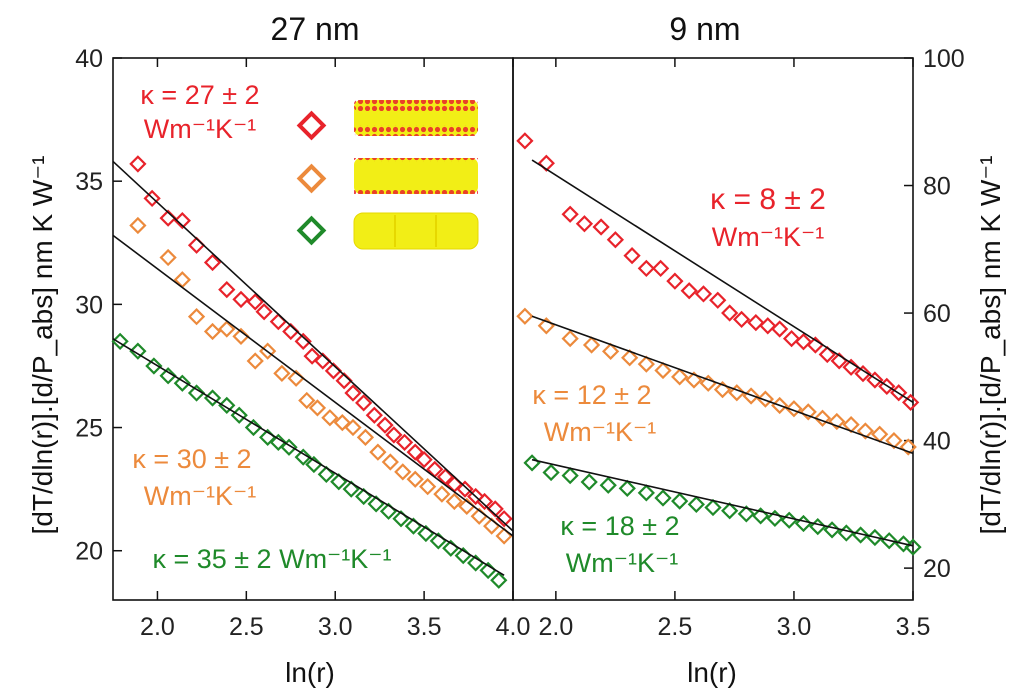  Describe the element at coordinates (199, 95) in the screenshot. I see `annotation-left-red-kappa: κ = 27 ± 2` at that location.